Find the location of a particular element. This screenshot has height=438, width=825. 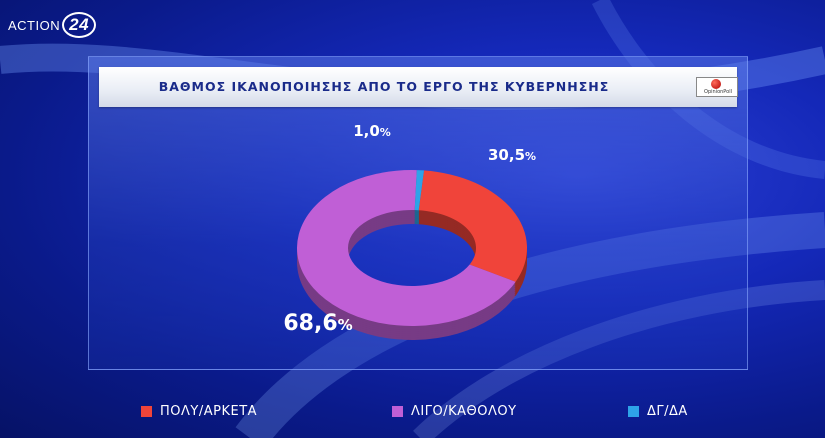

legend-item-1: ΛΙΓΟ/ΚΑΘΟΛΟΥ is located at coordinates (454, 411).